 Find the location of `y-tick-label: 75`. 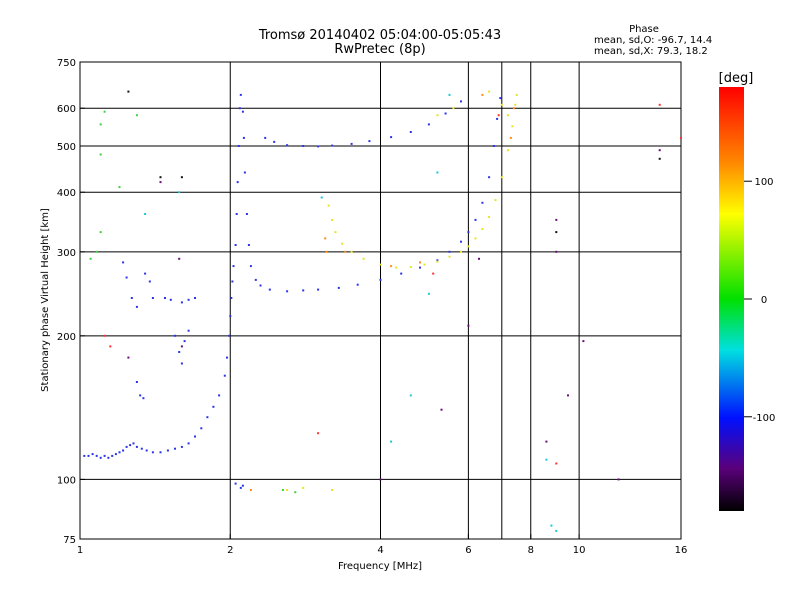

y-tick-label: 75 is located at coordinates (69, 540).